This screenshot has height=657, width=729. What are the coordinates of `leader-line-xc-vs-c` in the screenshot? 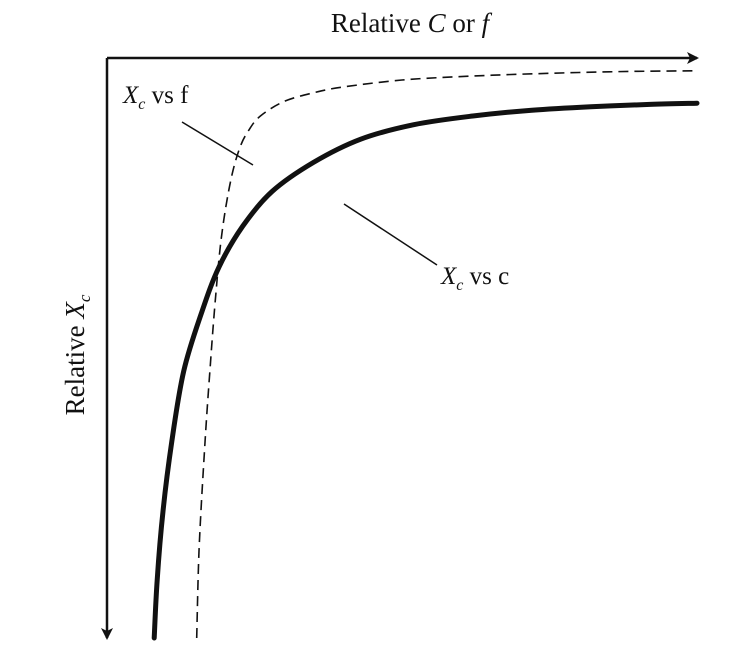 It's located at (390, 234).